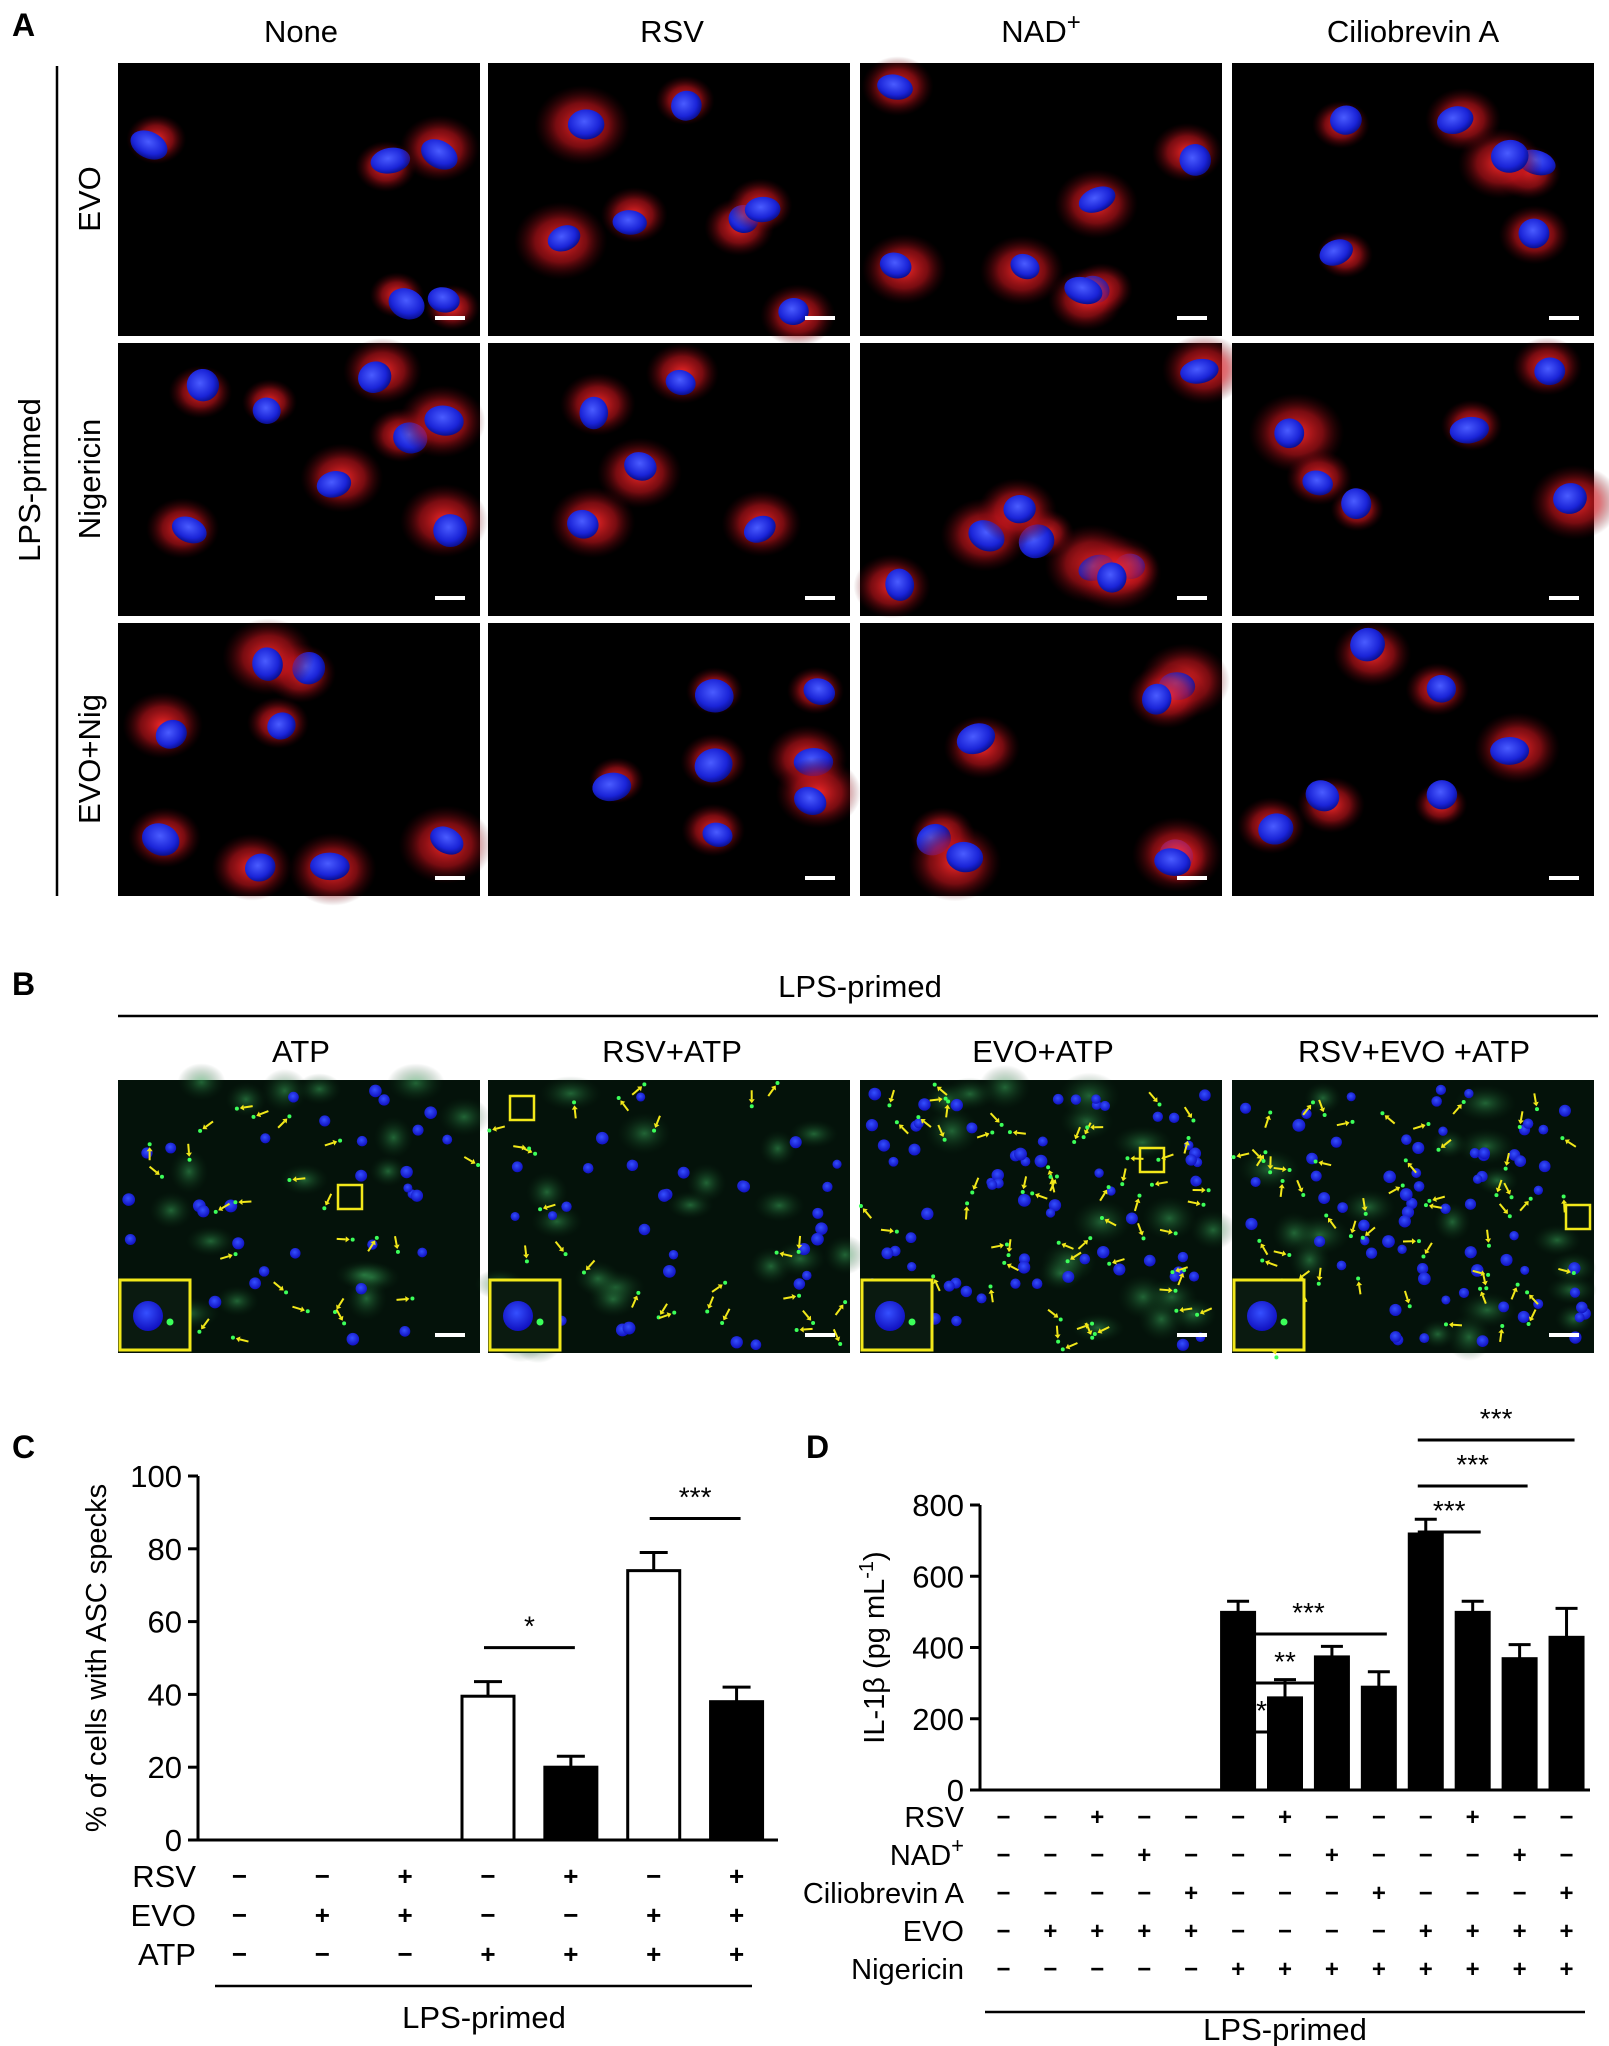 Image resolution: width=1609 pixels, height=2046 pixels. I want to click on inset-speck, so click(170, 1322).